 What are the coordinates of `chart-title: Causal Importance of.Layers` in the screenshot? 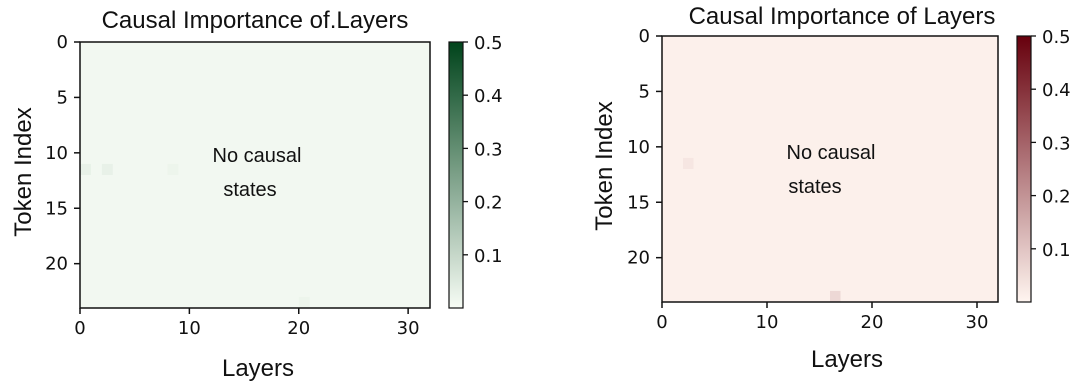 It's located at (255, 20).